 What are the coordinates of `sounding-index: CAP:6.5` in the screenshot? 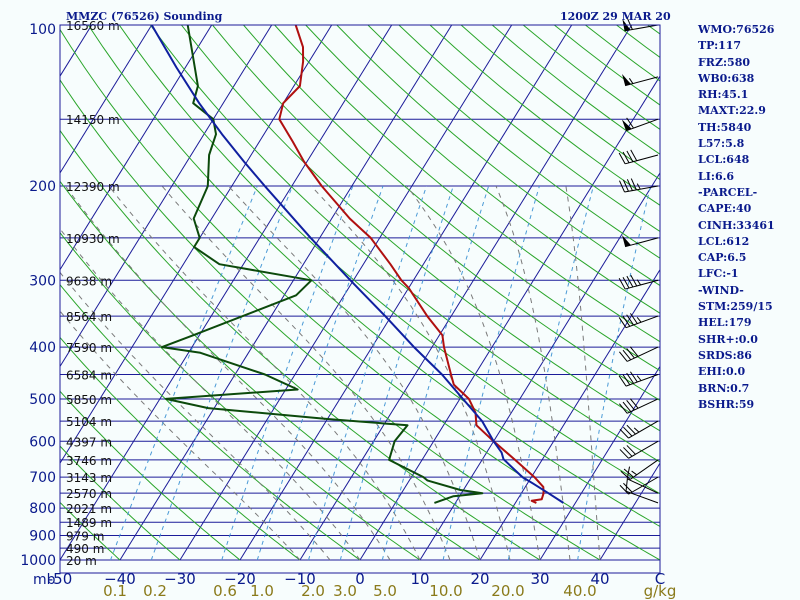 It's located at (722, 258).